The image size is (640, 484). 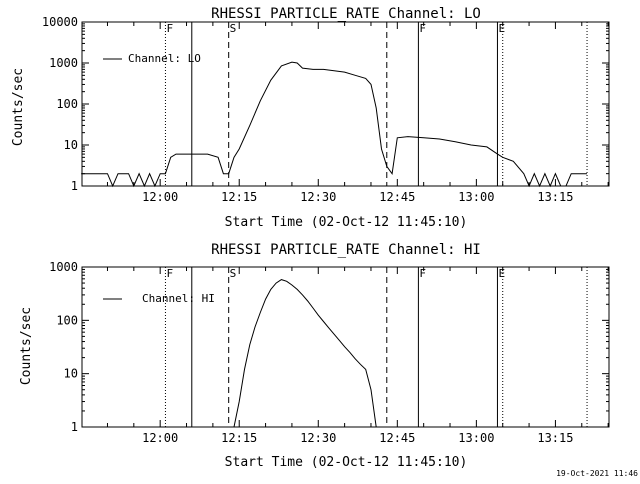 What do you see at coordinates (178, 298) in the screenshot?
I see `legend-label: Channel: HI` at bounding box center [178, 298].